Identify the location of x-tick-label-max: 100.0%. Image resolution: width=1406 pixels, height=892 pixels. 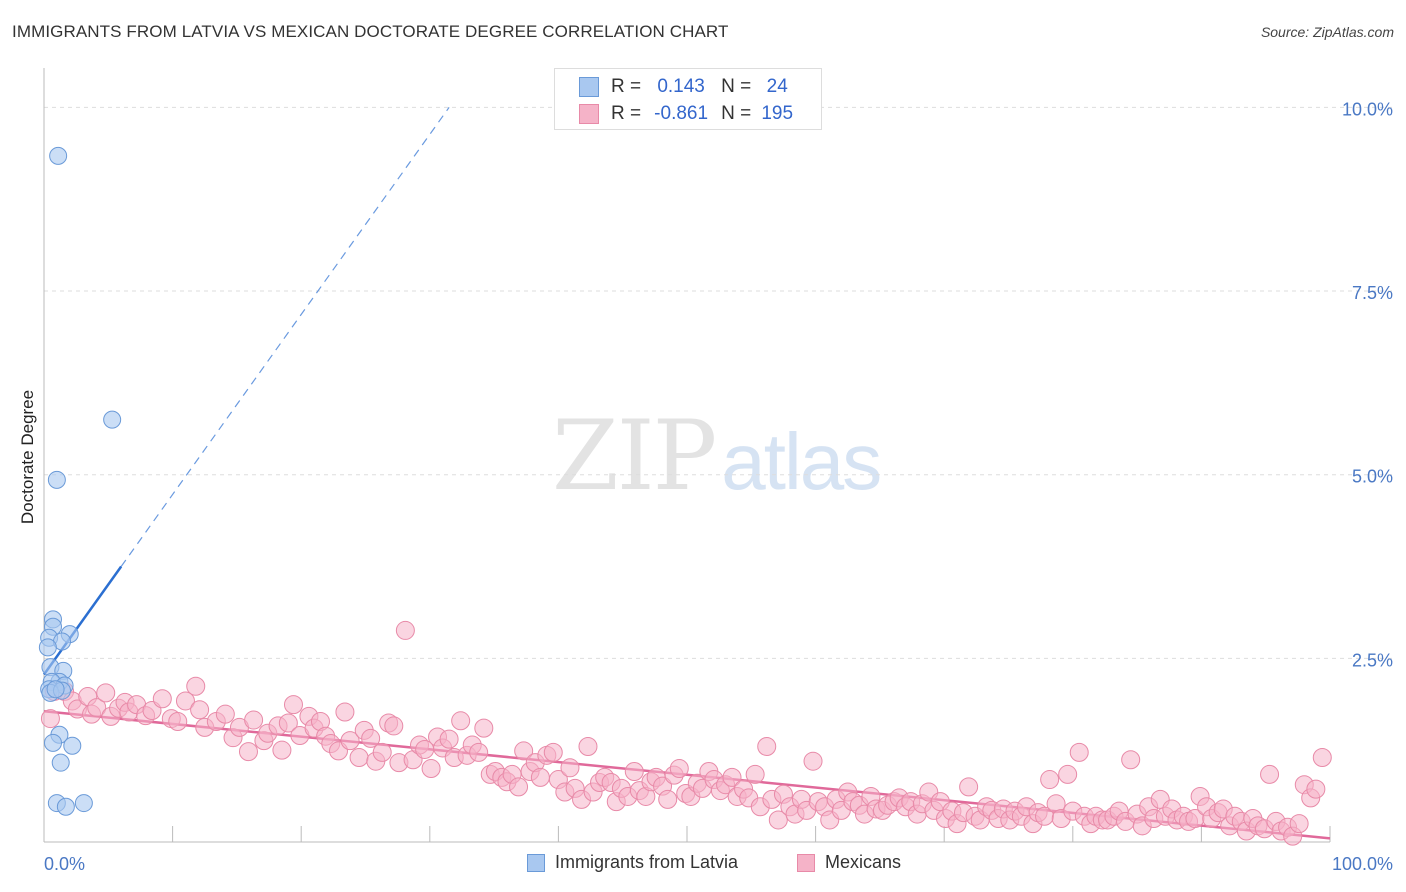
(1362, 864).